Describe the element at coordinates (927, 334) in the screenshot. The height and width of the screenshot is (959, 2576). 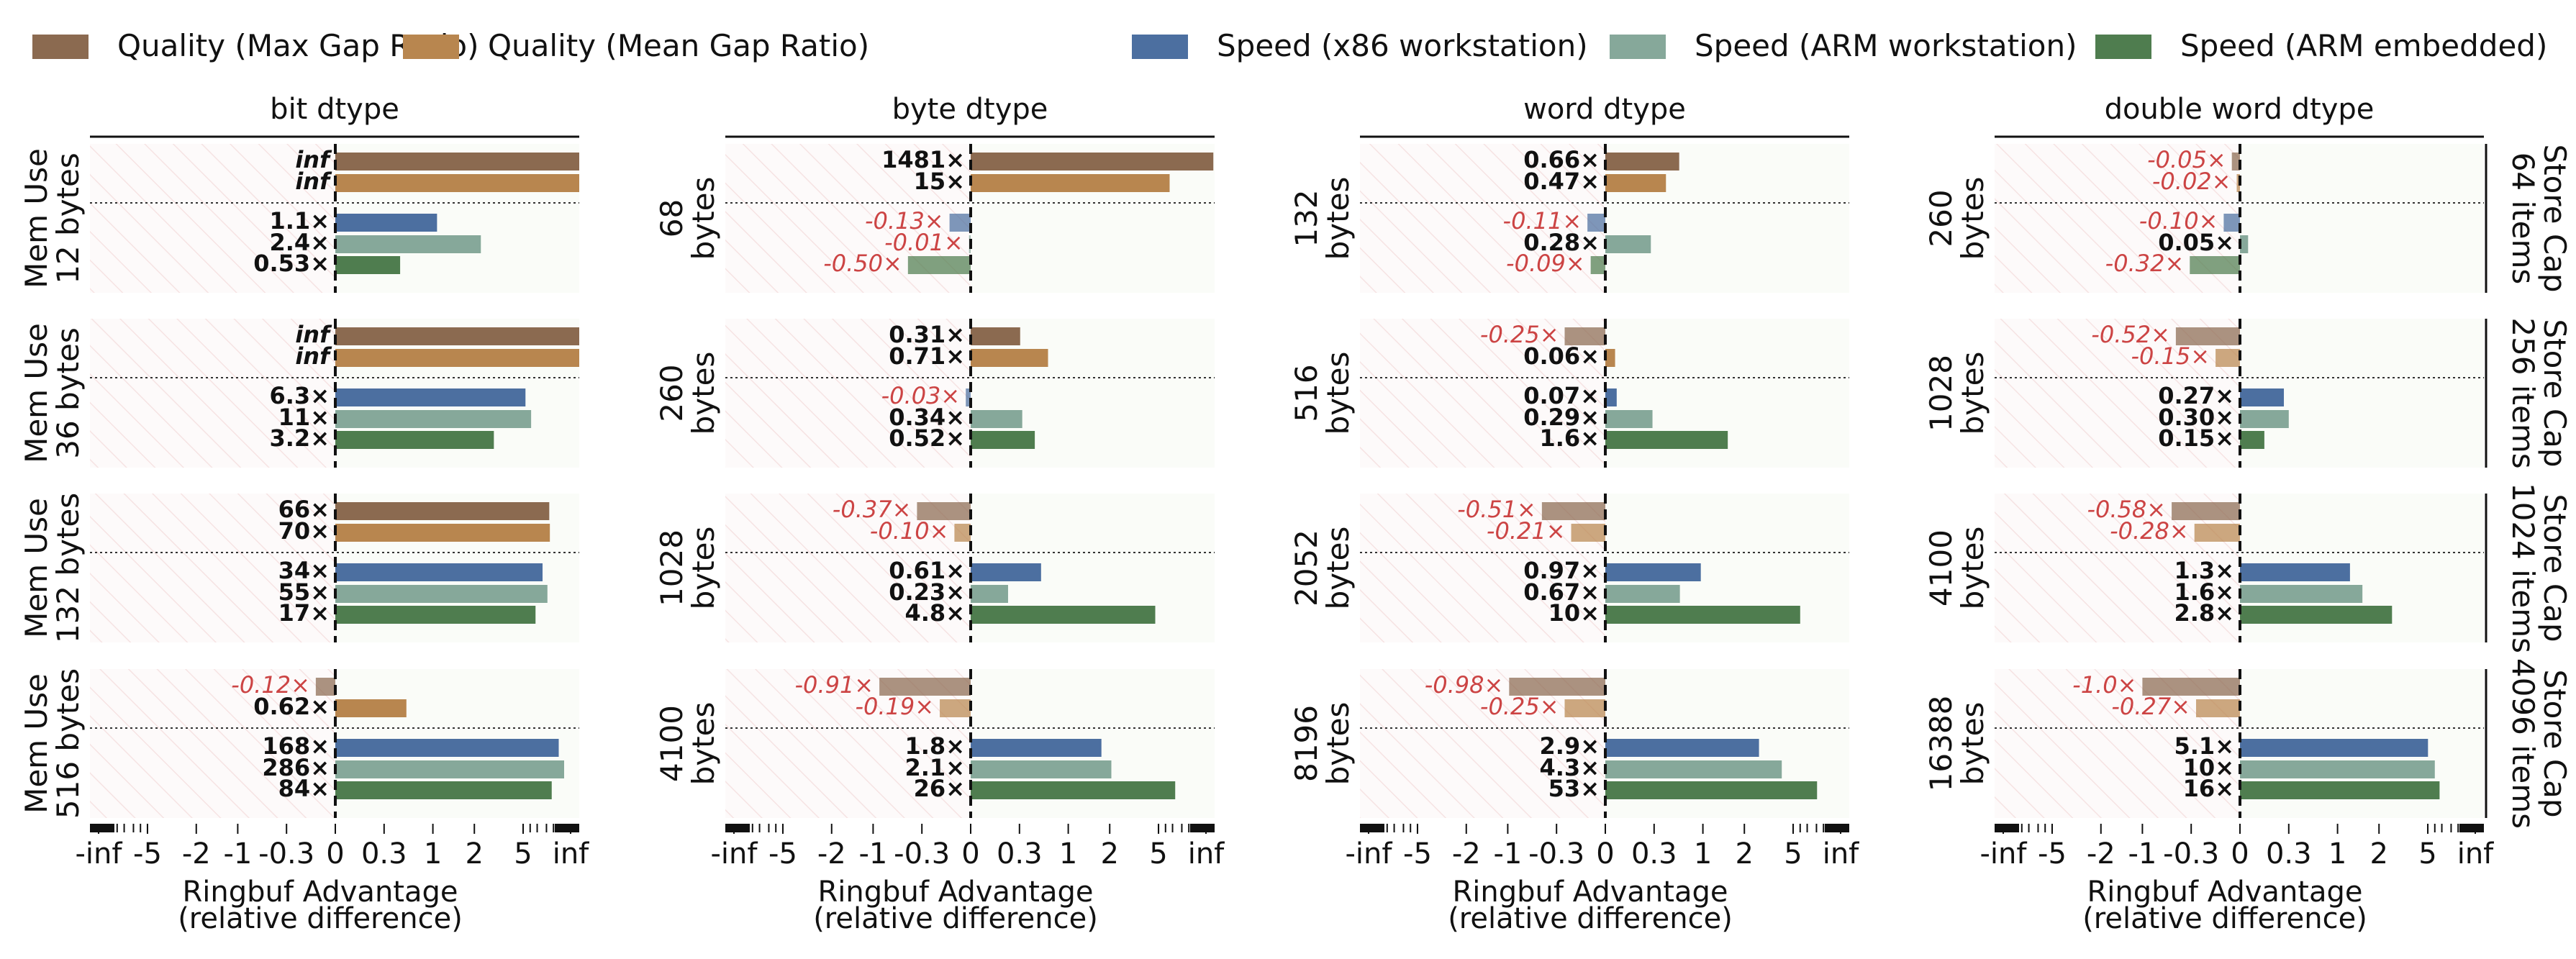
I see `data-label: 0.31×` at that location.